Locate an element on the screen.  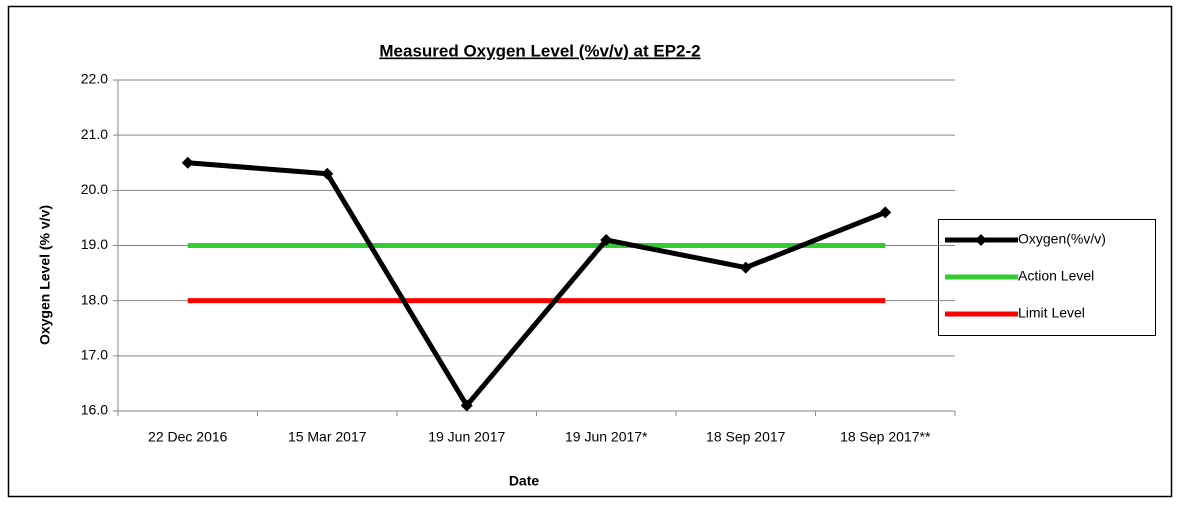
x-axis-label: Date is located at coordinates (524, 481).